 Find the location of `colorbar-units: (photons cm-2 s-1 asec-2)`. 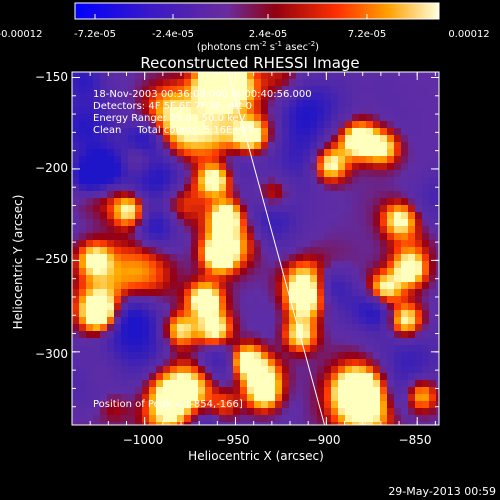

colorbar-units: (photons cm-2 s-1 asec-2) is located at coordinates (258, 46).